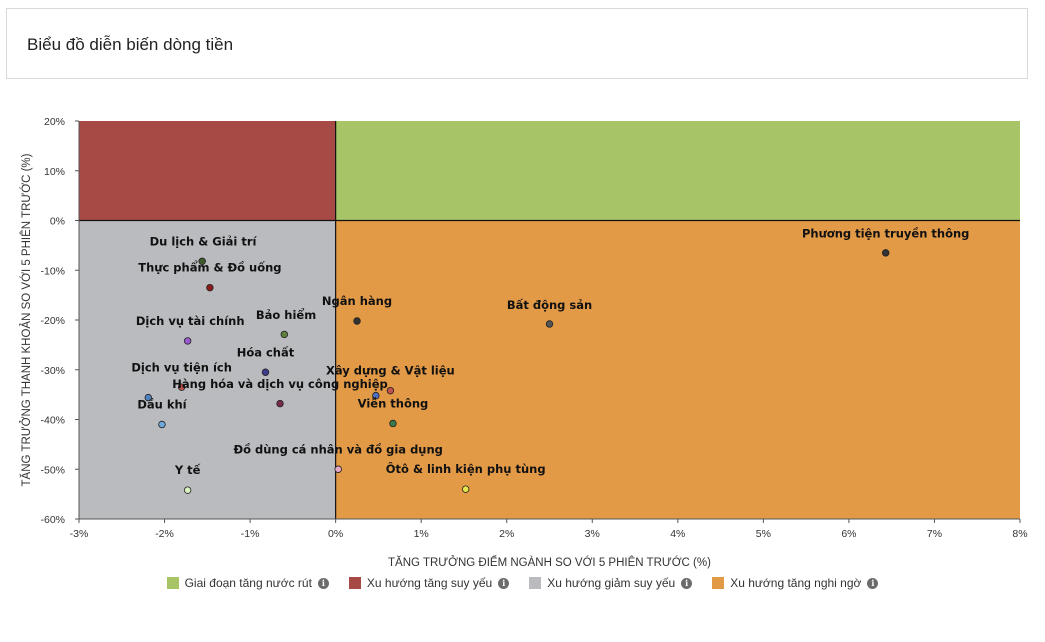  Describe the element at coordinates (466, 468) in the screenshot. I see `data-label: Ôtô & linh kiện phụ tùng` at that location.